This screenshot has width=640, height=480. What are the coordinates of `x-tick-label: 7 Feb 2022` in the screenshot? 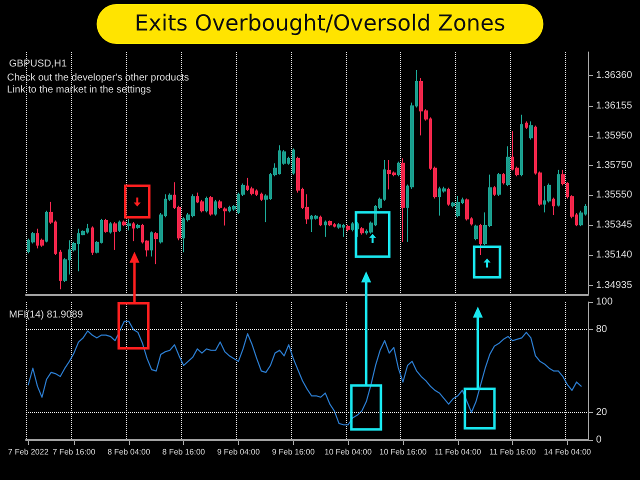 It's located at (29, 452).